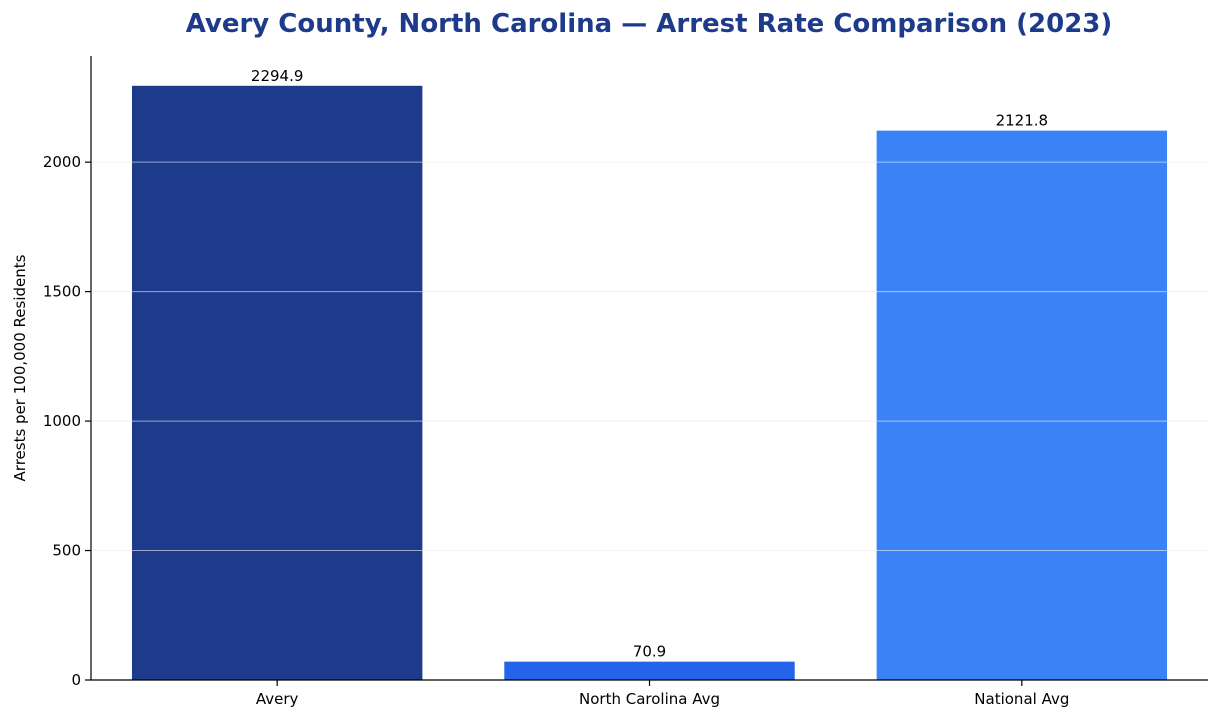  Describe the element at coordinates (1022, 121) in the screenshot. I see `data-label: 2121.8` at that location.